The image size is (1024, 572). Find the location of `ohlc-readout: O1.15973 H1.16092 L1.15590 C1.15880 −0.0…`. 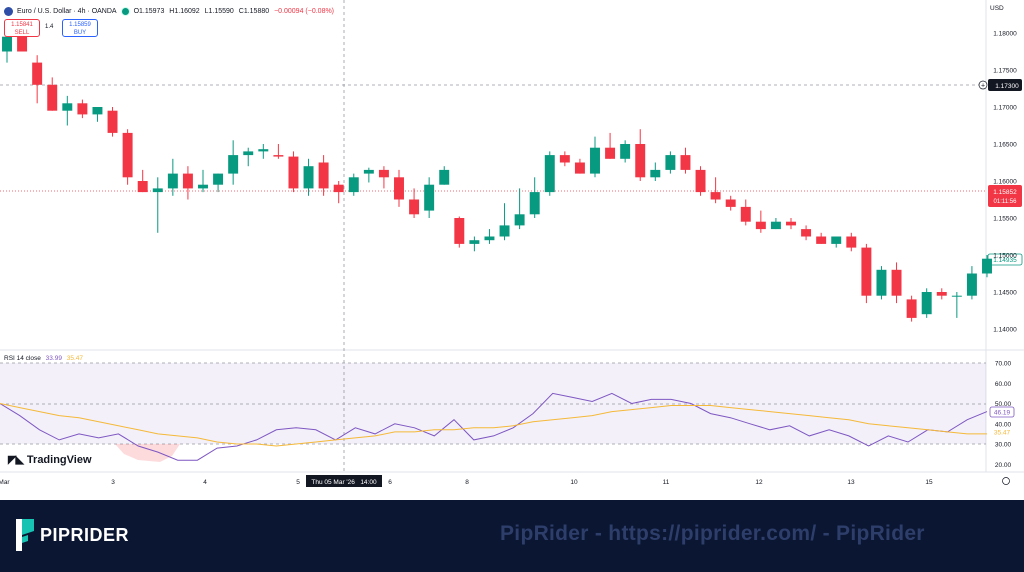

ohlc-readout: O1.15973 H1.16092 L1.15590 C1.15880 −0.0… is located at coordinates (235, 11).